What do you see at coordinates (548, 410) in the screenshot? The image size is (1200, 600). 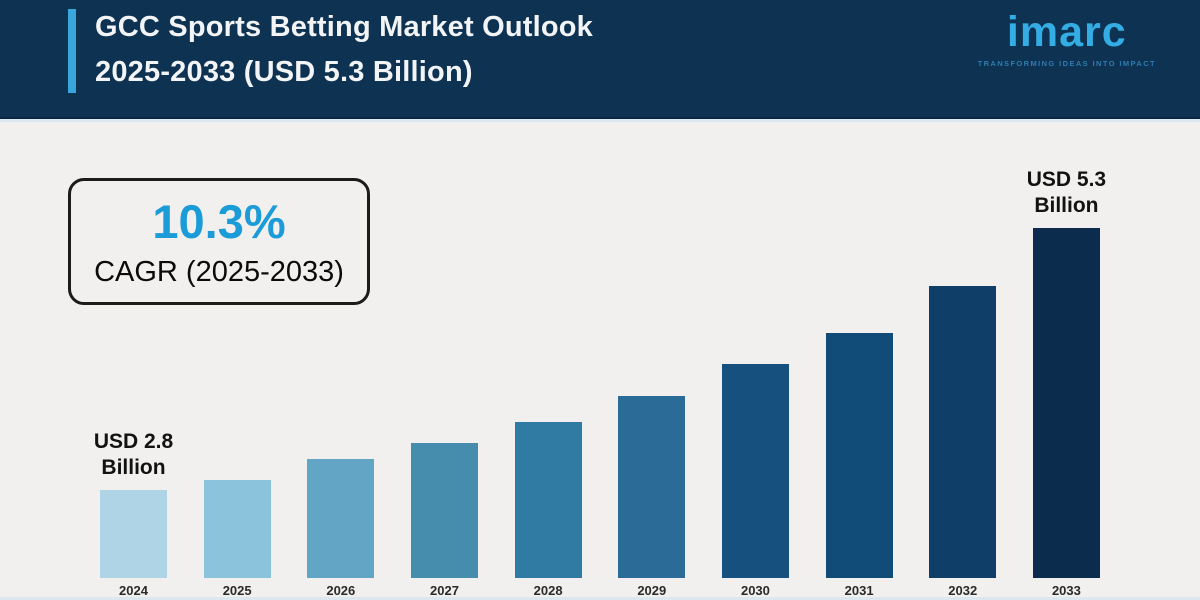 I see `bar-slot-2028: 2028` at bounding box center [548, 410].